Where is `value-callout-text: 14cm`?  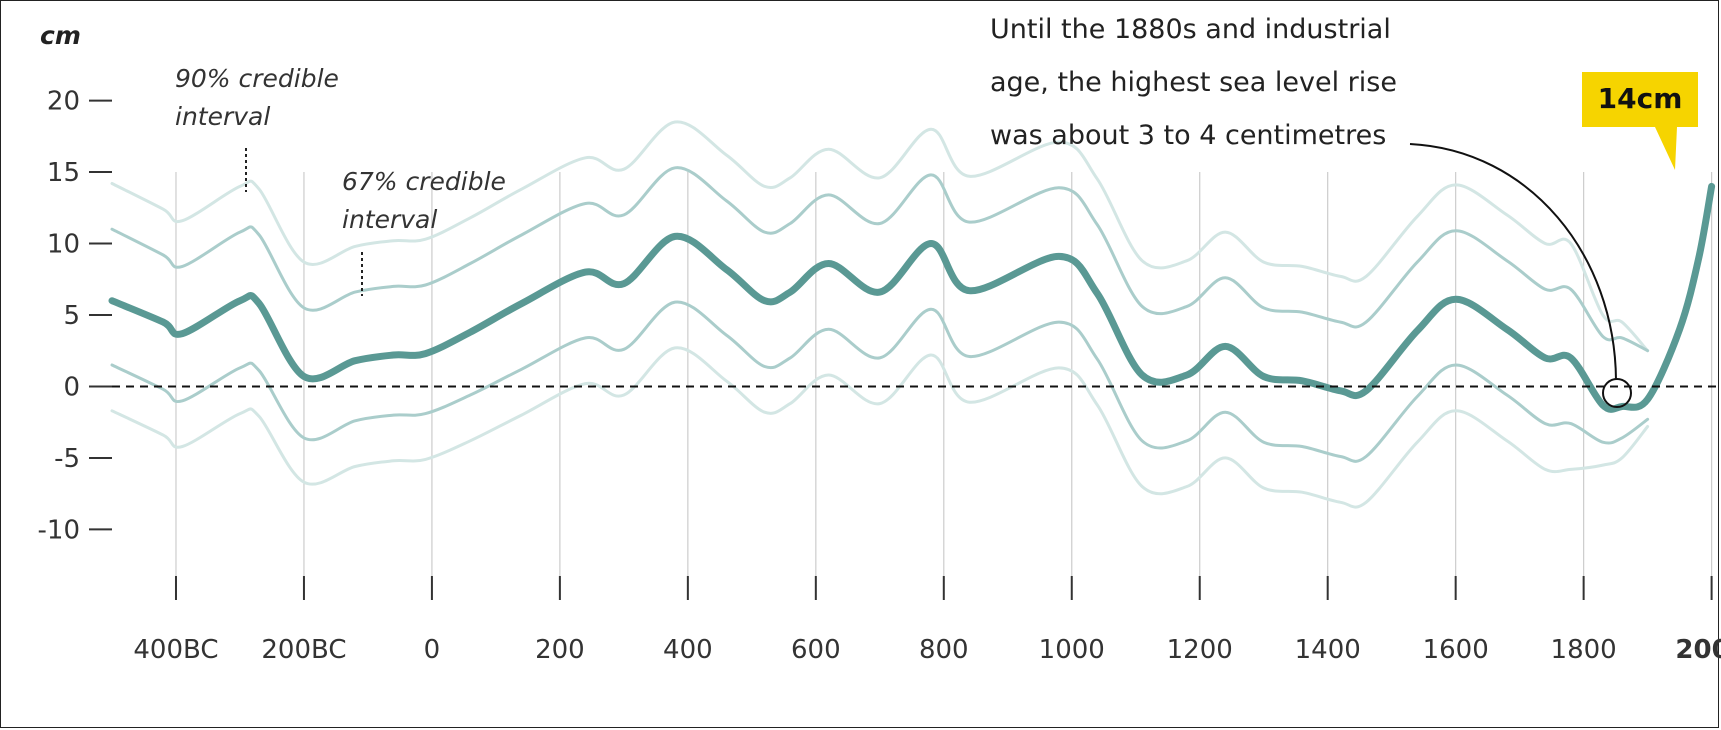 value-callout-text: 14cm is located at coordinates (1640, 98).